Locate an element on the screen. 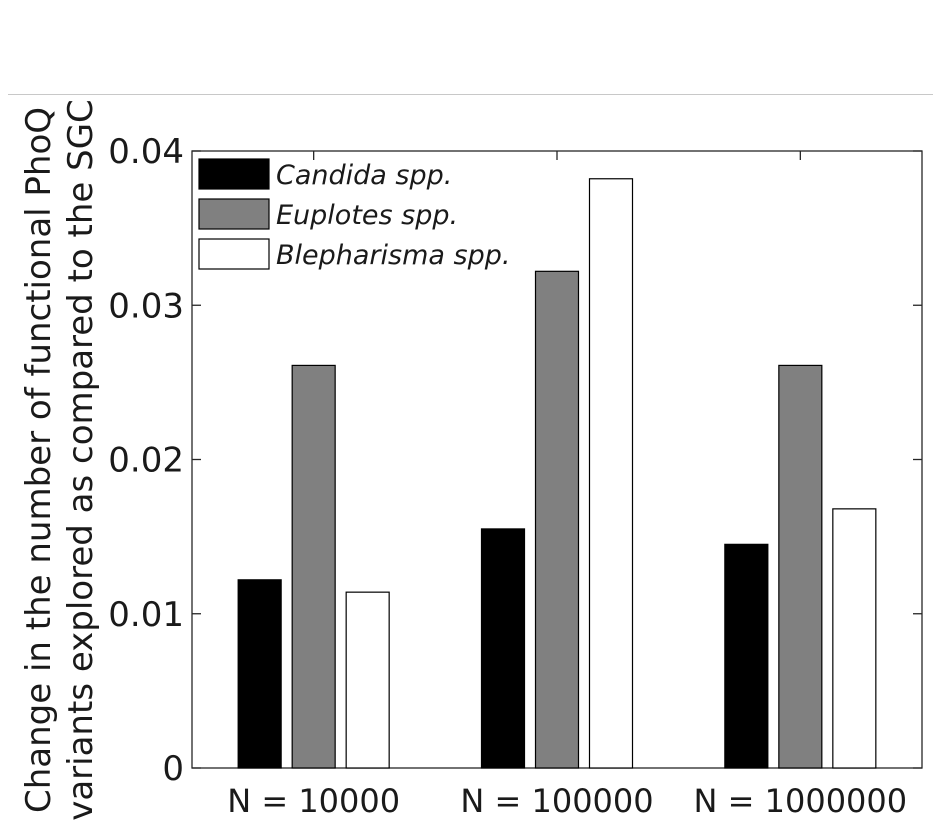 The height and width of the screenshot is (832, 933). y-tick-label: 0.01 is located at coordinates (146, 615).